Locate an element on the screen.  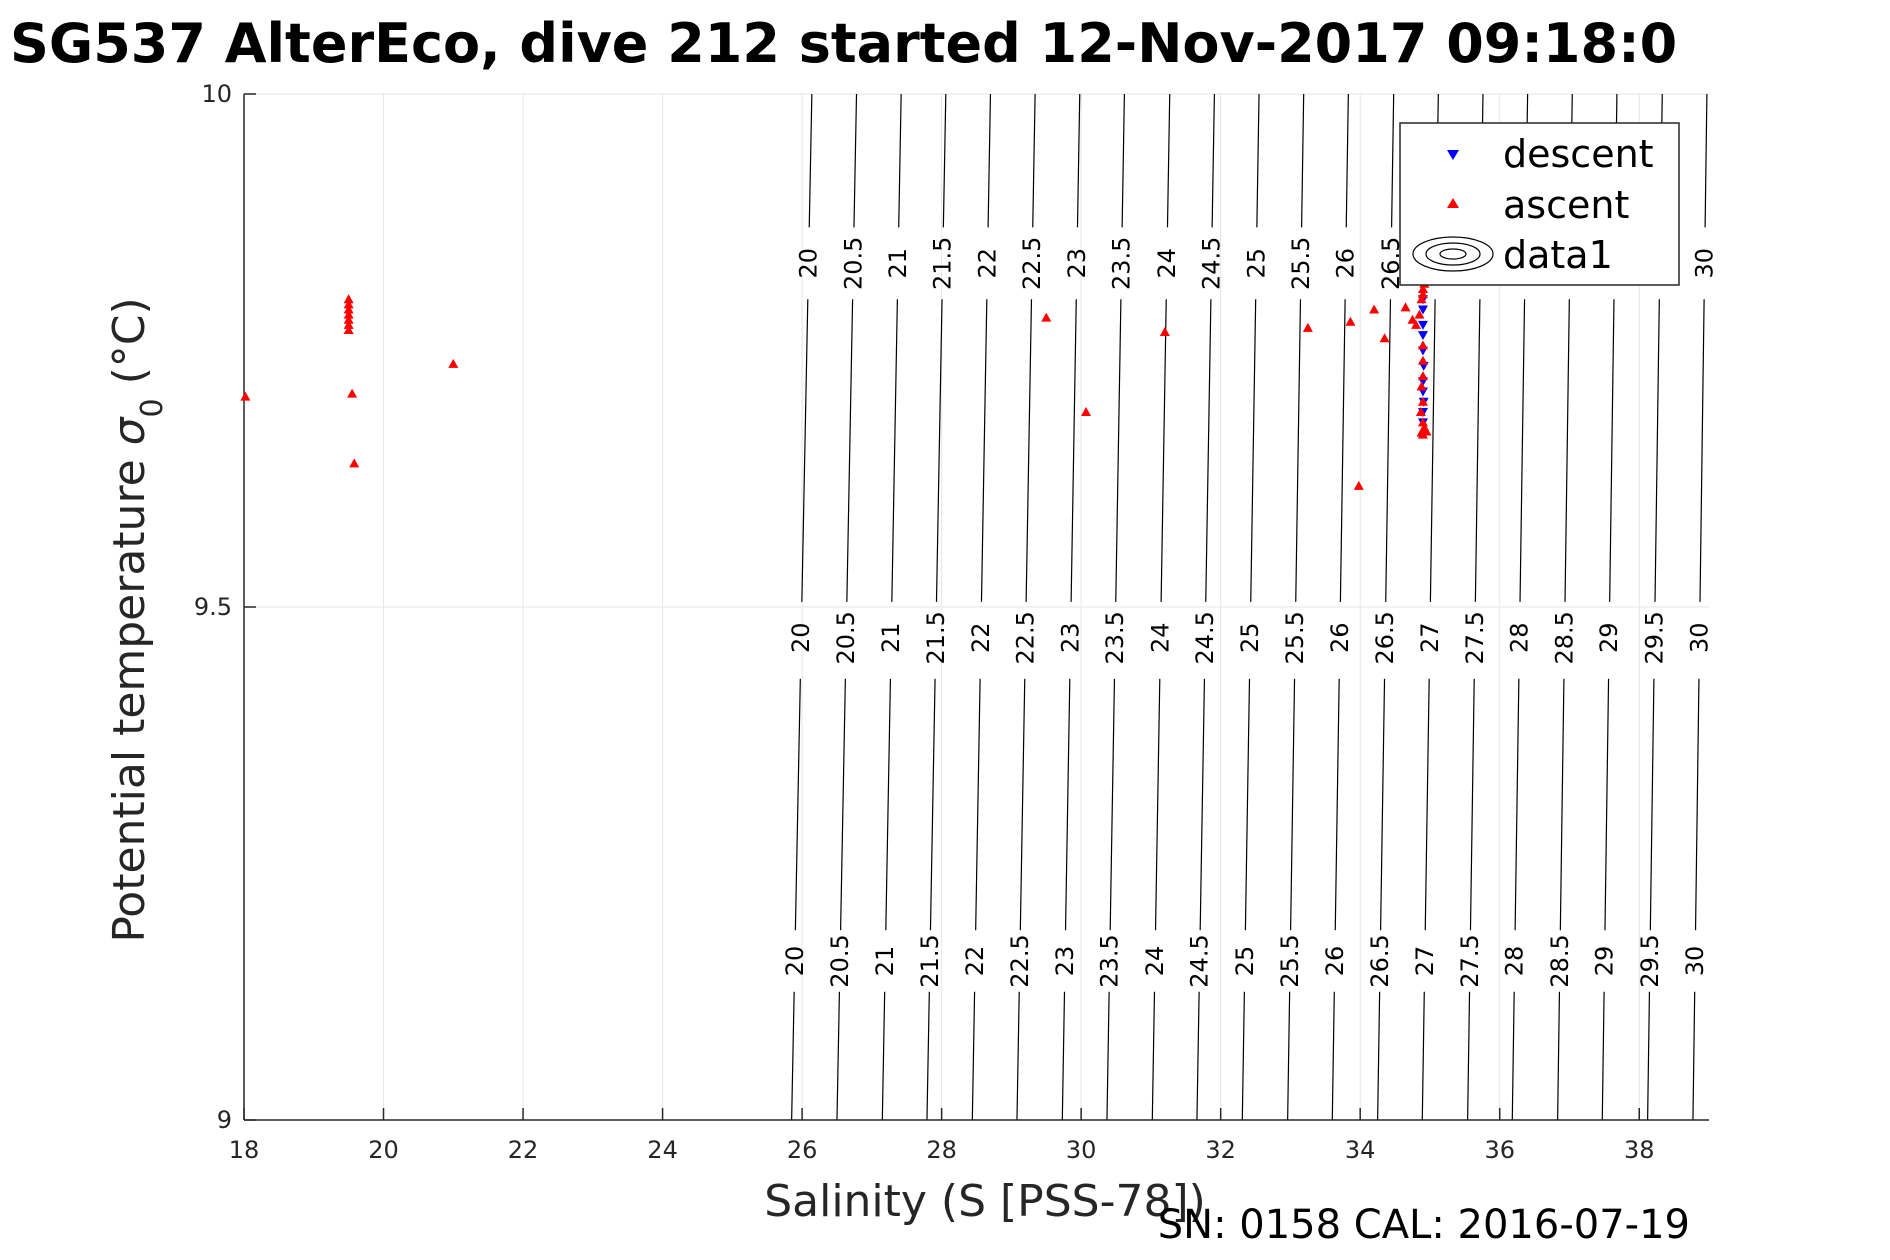
contour-label: 30 is located at coordinates (1705, 263).